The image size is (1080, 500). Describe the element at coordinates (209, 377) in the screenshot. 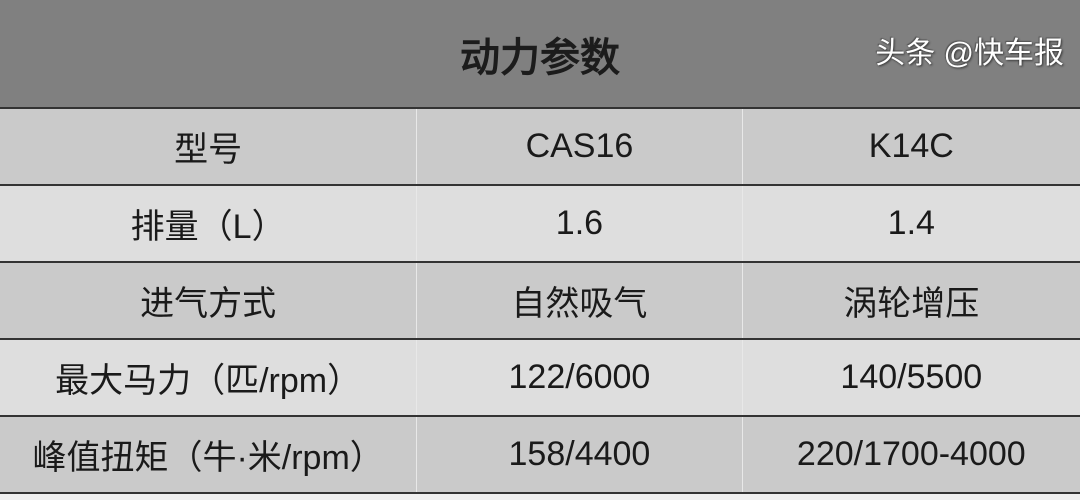

I see `row-label: 最大马力（匹/rpm）` at that location.